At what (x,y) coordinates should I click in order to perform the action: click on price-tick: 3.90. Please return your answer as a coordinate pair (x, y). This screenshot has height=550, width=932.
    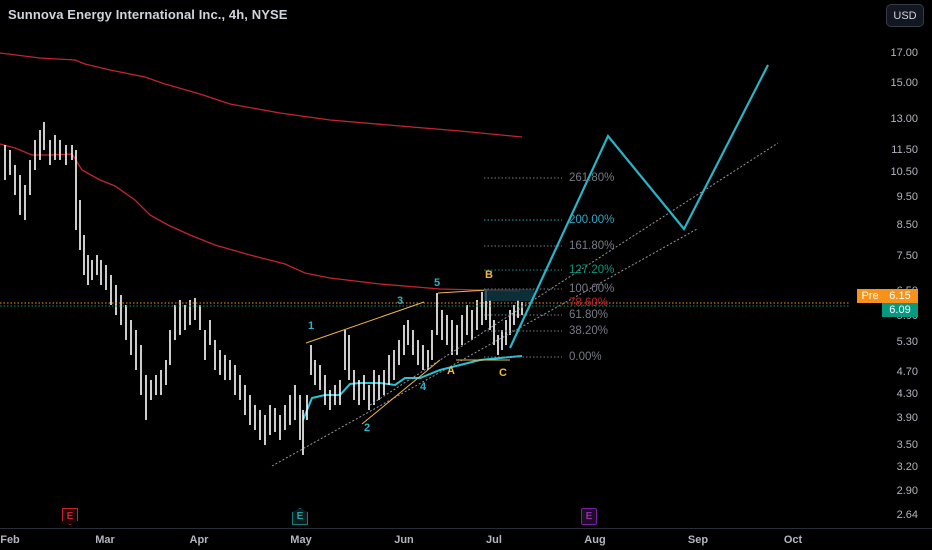
    Looking at the image, I should click on (907, 418).